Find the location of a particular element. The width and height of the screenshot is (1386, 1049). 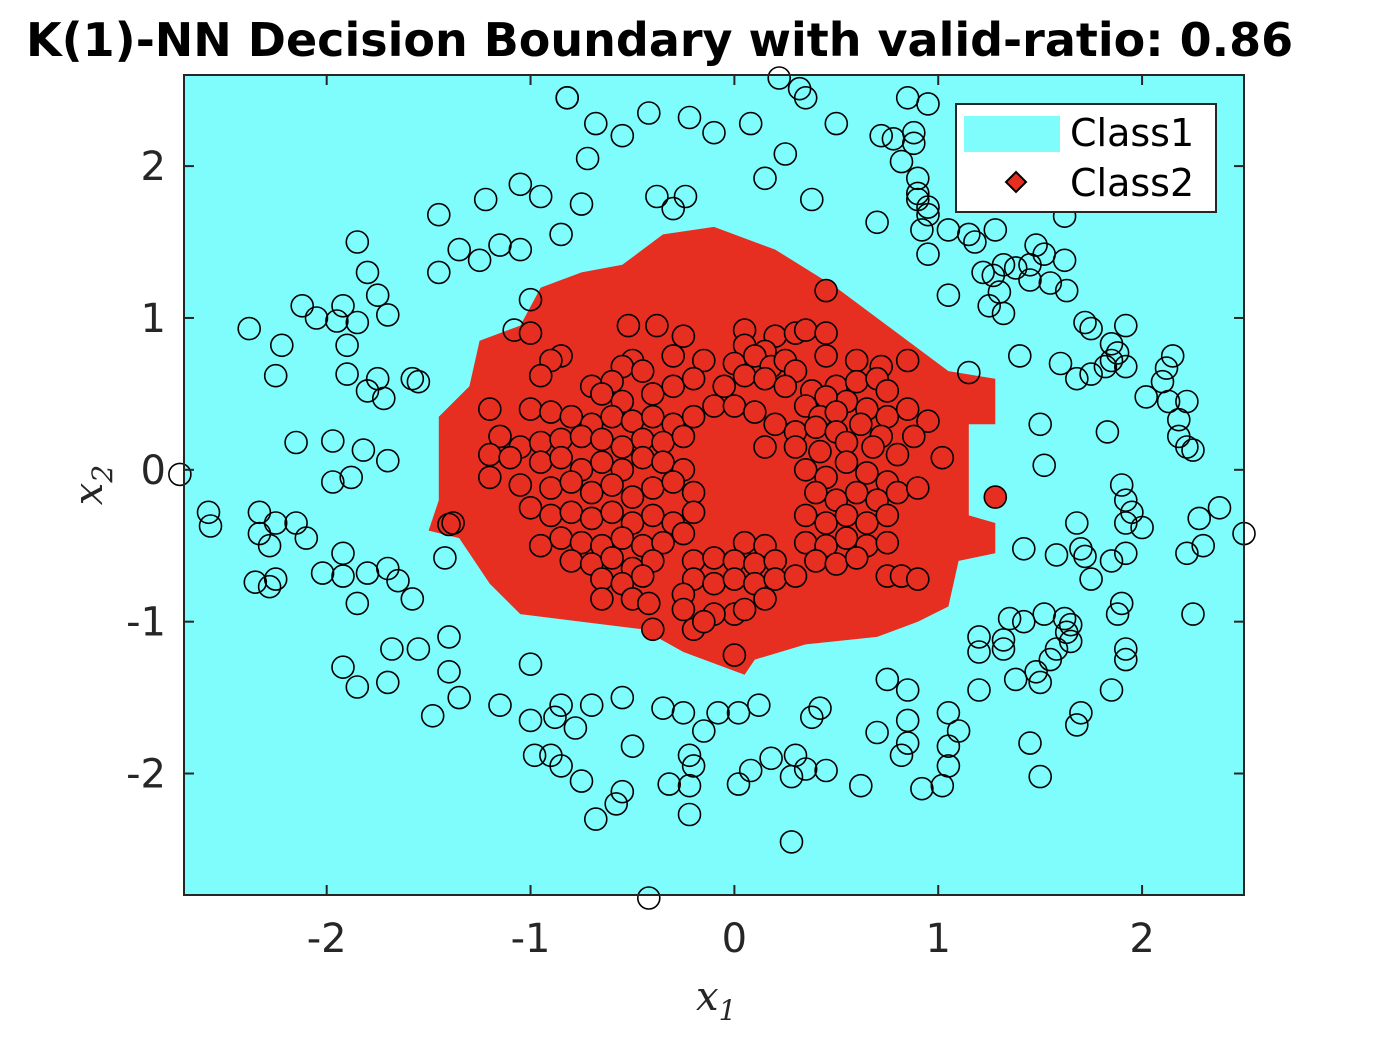

y-axis-label: x2 is located at coordinates (92, 485).